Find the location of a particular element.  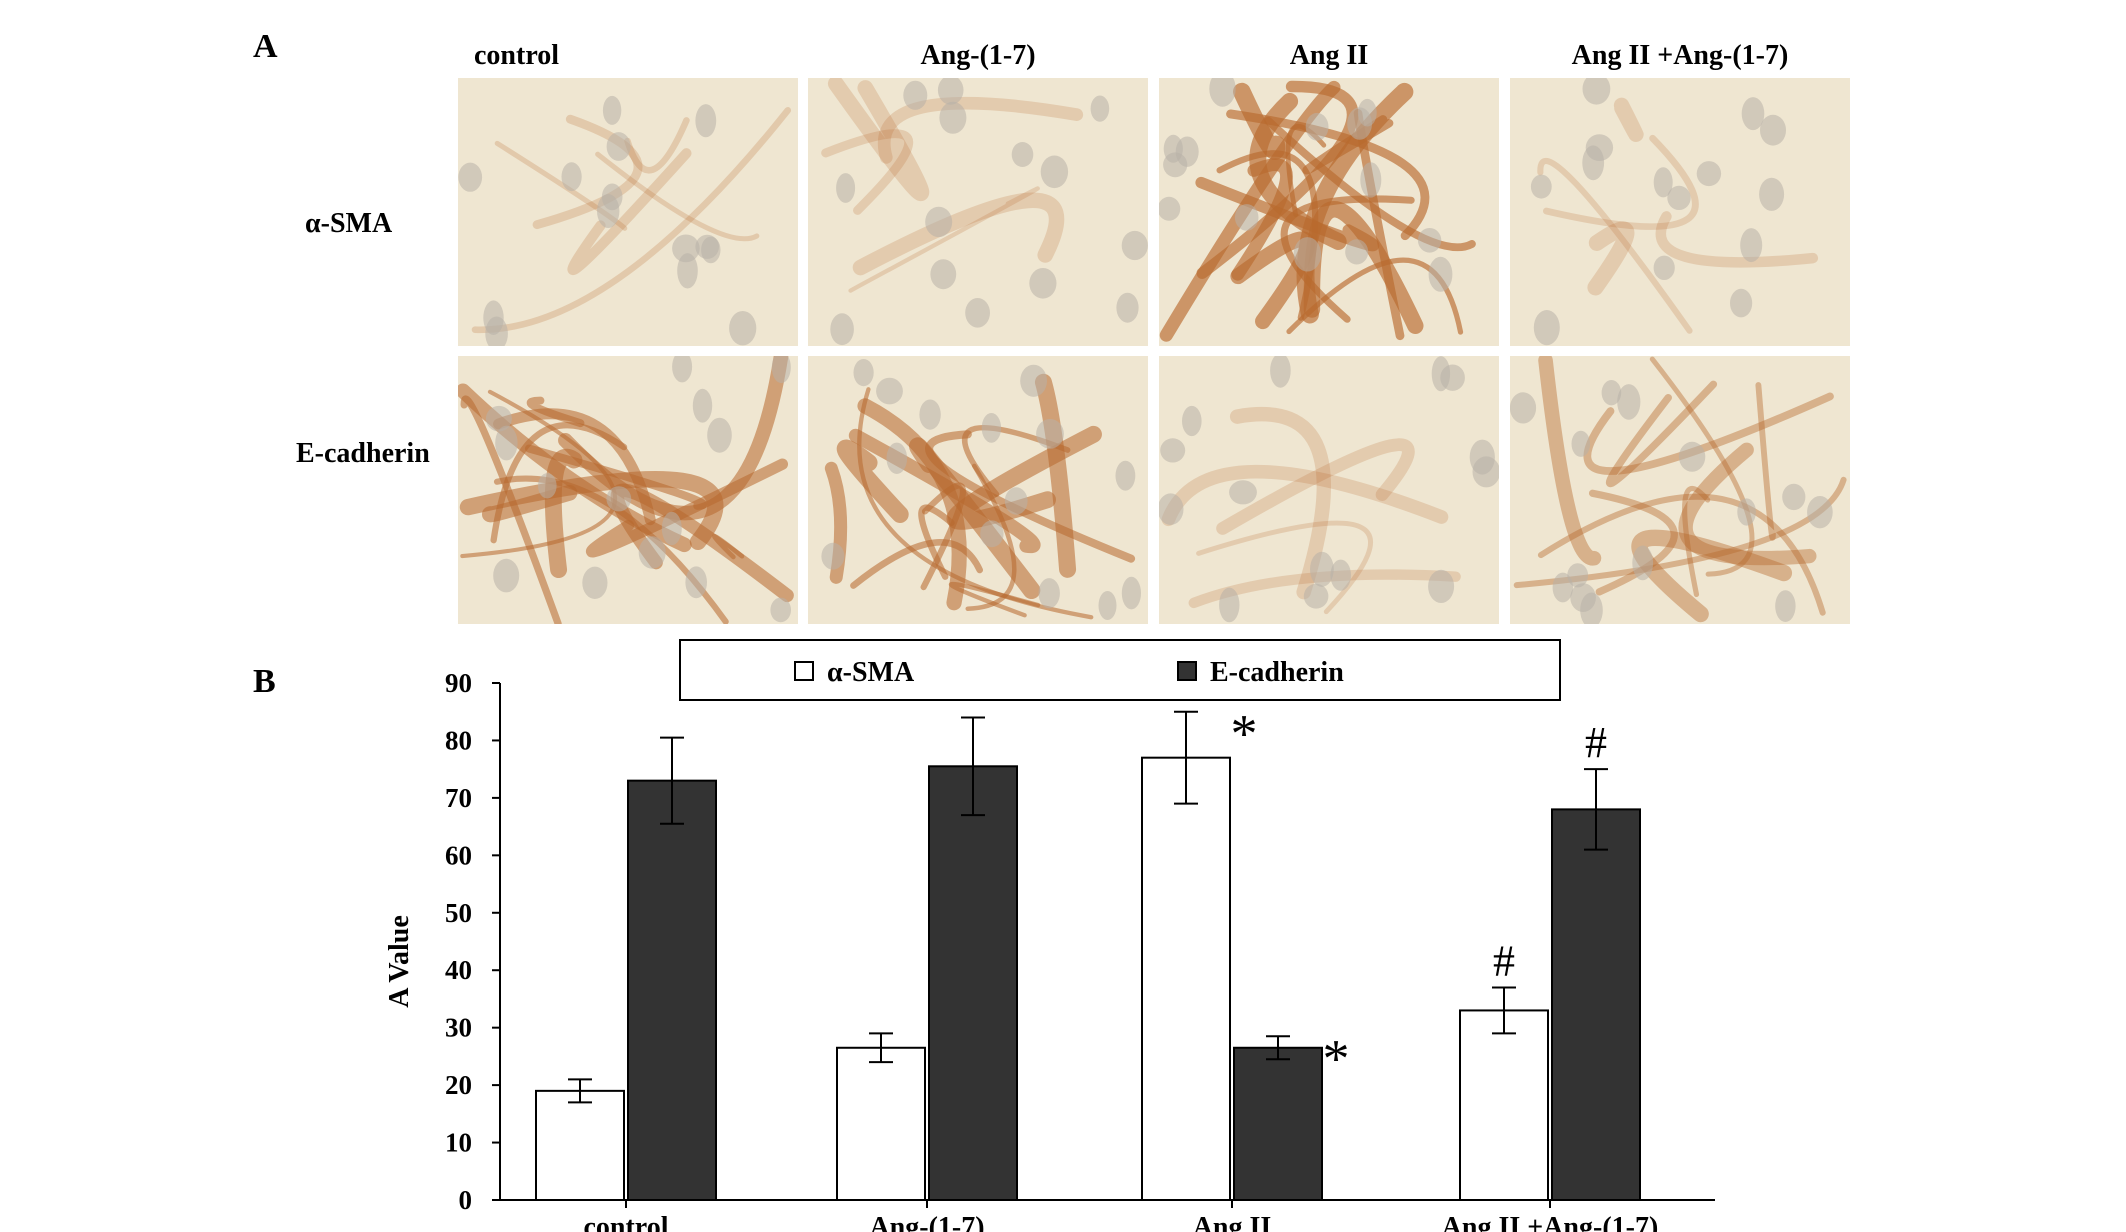

y-axis-label: A Value is located at coordinates (399, 961).